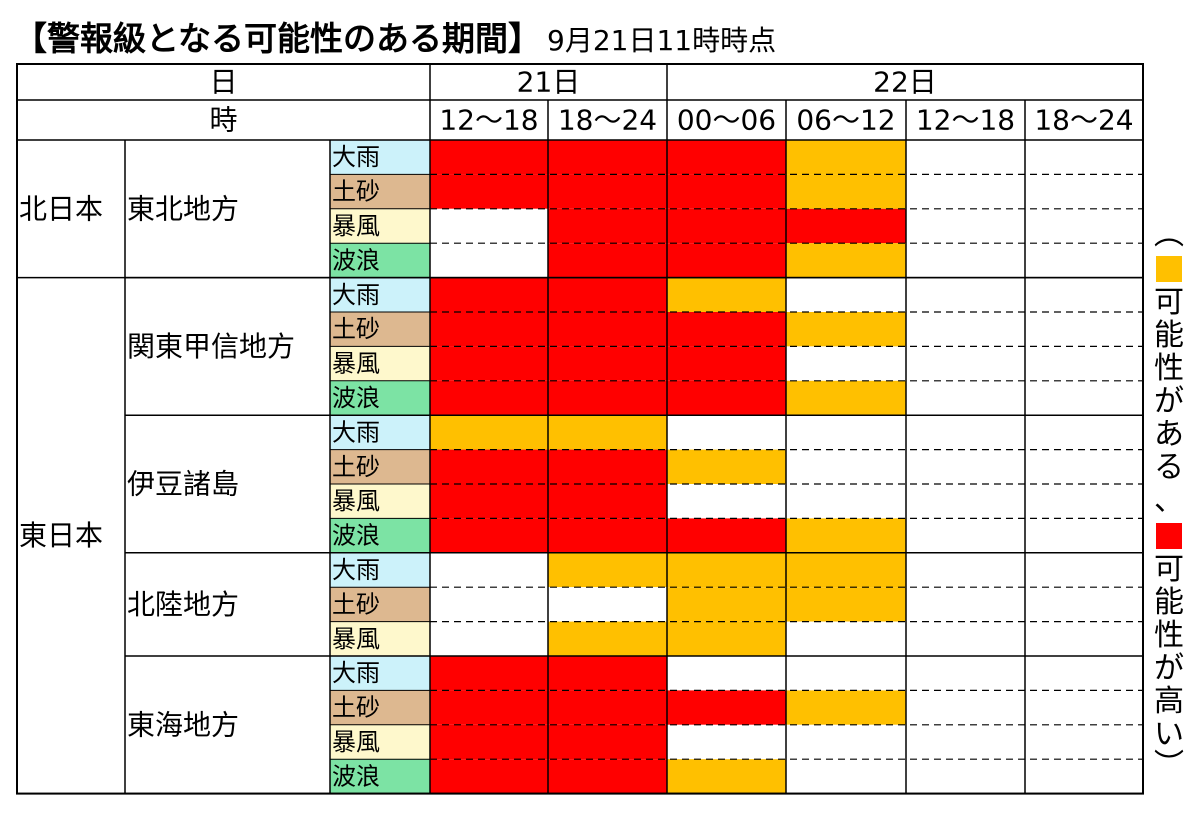 The image size is (1199, 814). What do you see at coordinates (1169, 569) in the screenshot?
I see `legend-char: 可` at bounding box center [1169, 569].